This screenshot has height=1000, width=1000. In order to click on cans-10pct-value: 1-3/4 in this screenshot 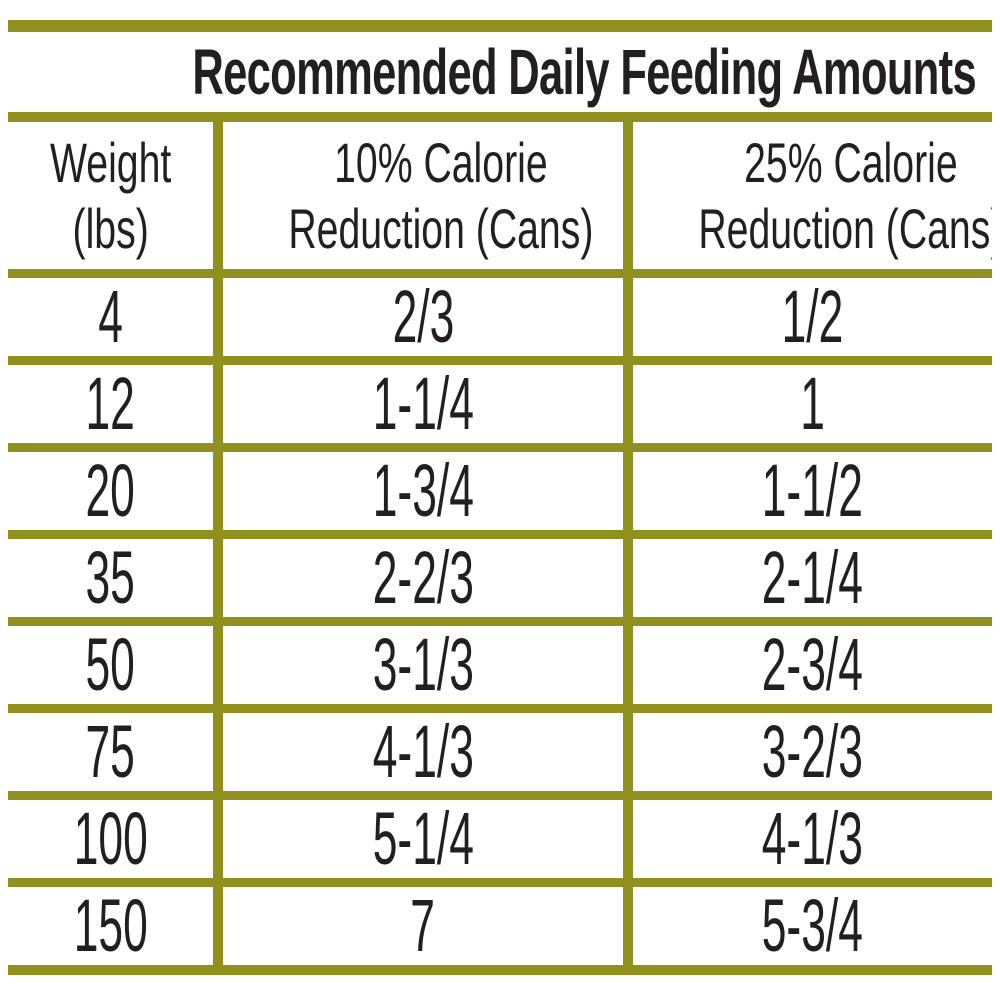, I will do `click(423, 492)`.